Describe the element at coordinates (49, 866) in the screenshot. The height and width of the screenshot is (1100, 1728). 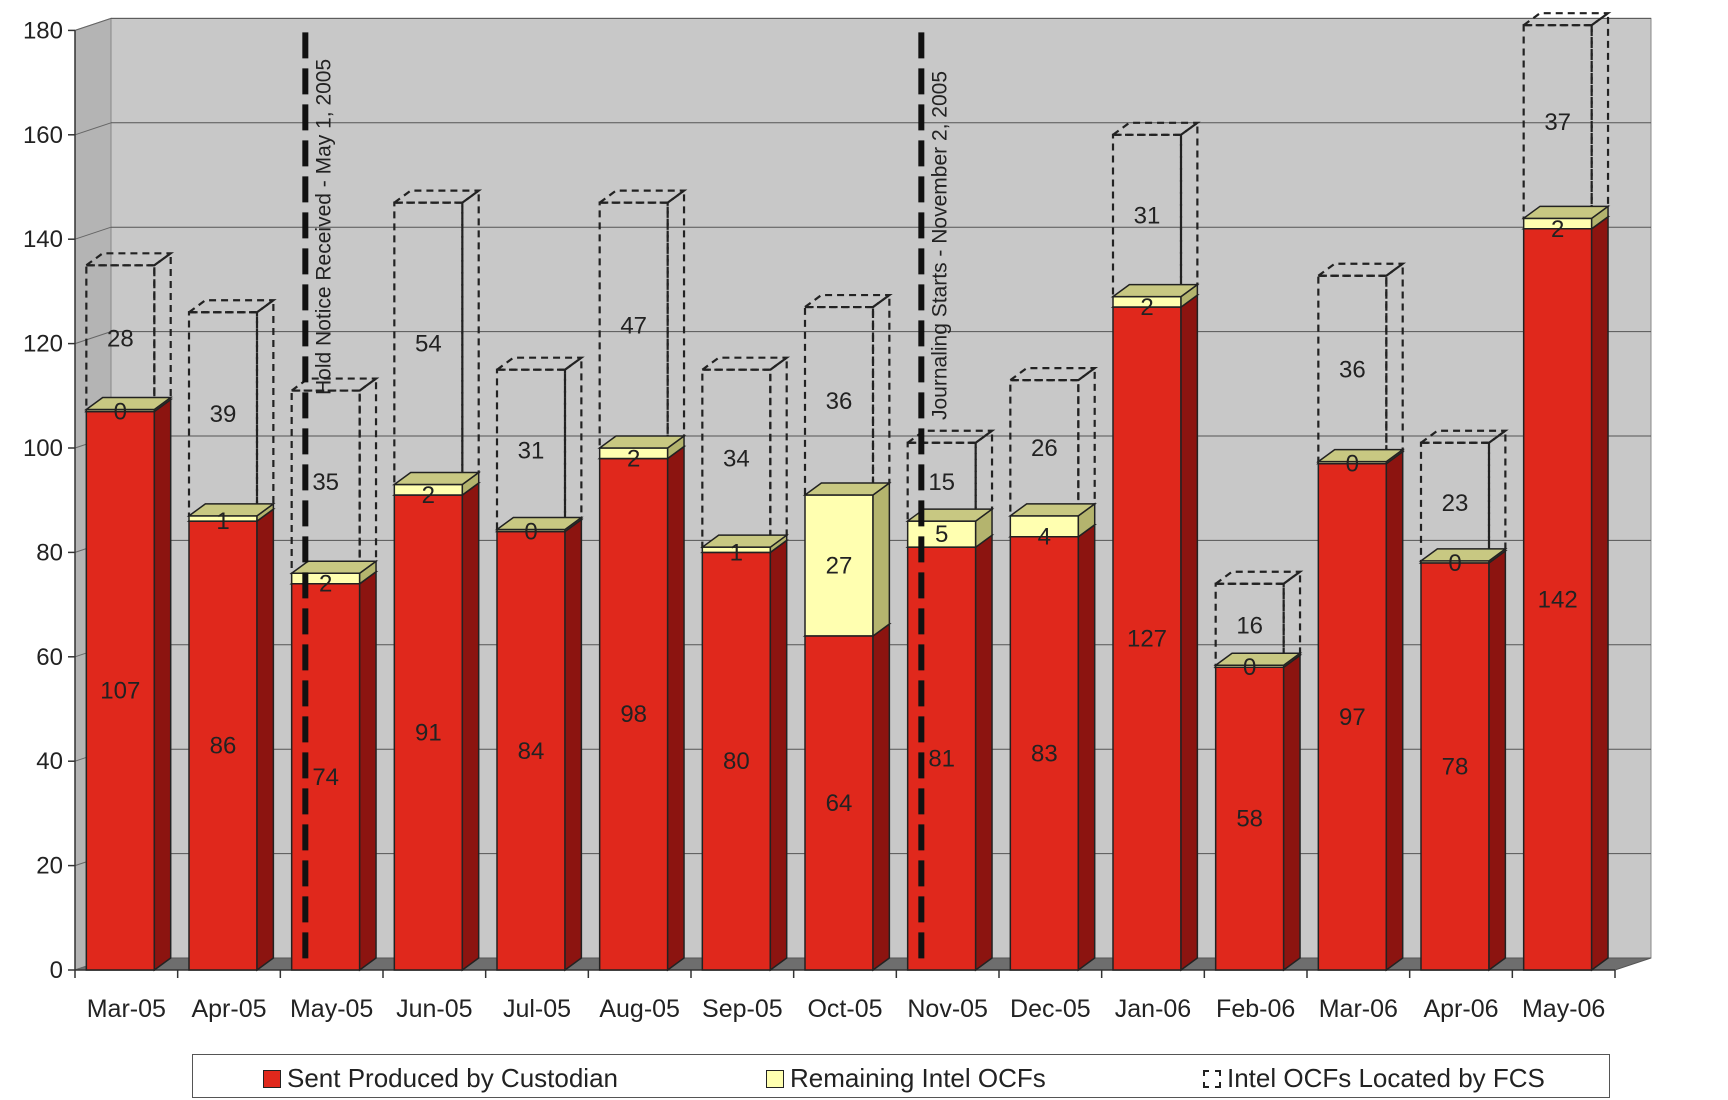
I see `y-tick-label: 20` at that location.